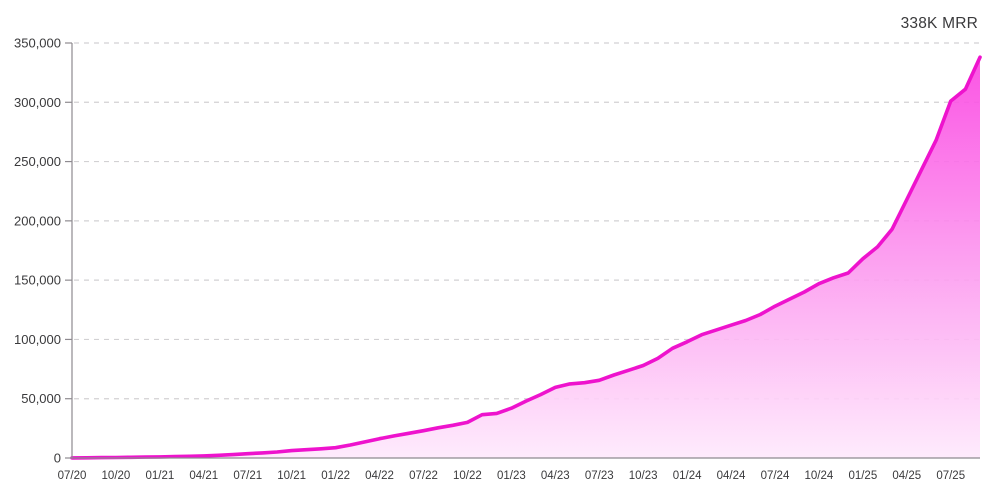 Image resolution: width=1000 pixels, height=500 pixels. What do you see at coordinates (862, 476) in the screenshot?
I see `x-tick-label: 01/25` at bounding box center [862, 476].